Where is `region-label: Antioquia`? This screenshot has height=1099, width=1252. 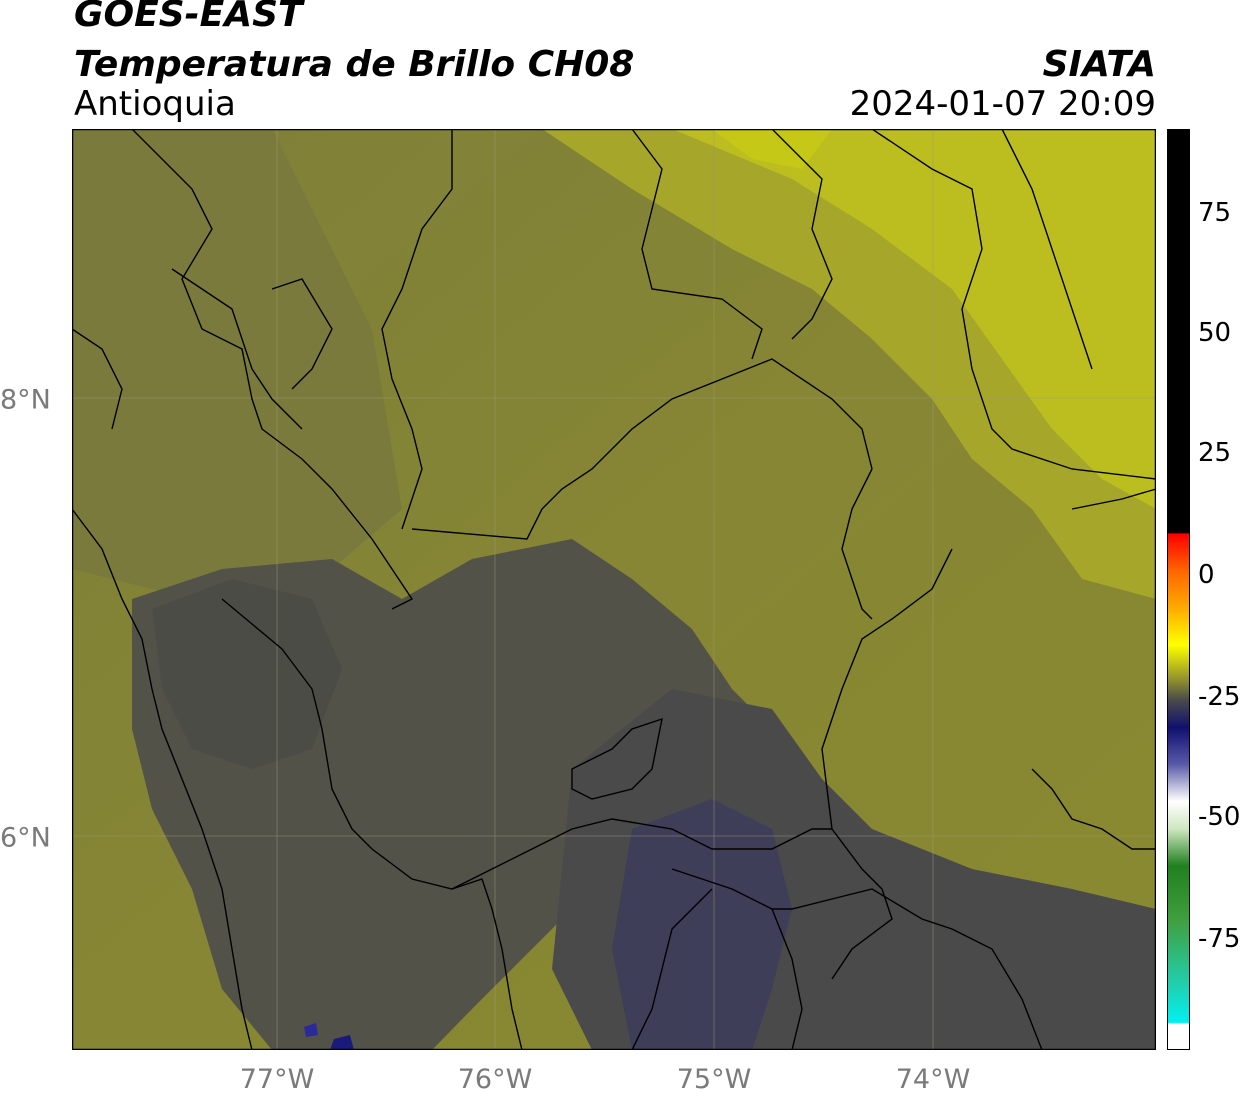
region-label: Antioquia is located at coordinates (155, 104).